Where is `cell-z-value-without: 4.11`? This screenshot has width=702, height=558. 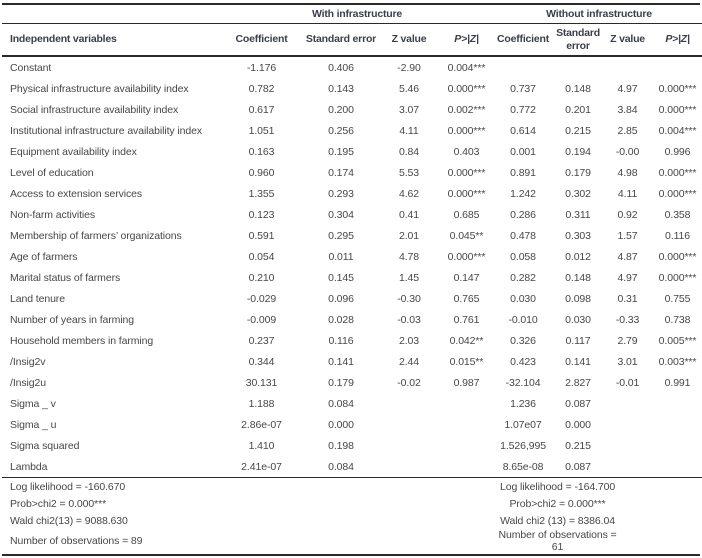
cell-z-value-without: 4.11 is located at coordinates (627, 193).